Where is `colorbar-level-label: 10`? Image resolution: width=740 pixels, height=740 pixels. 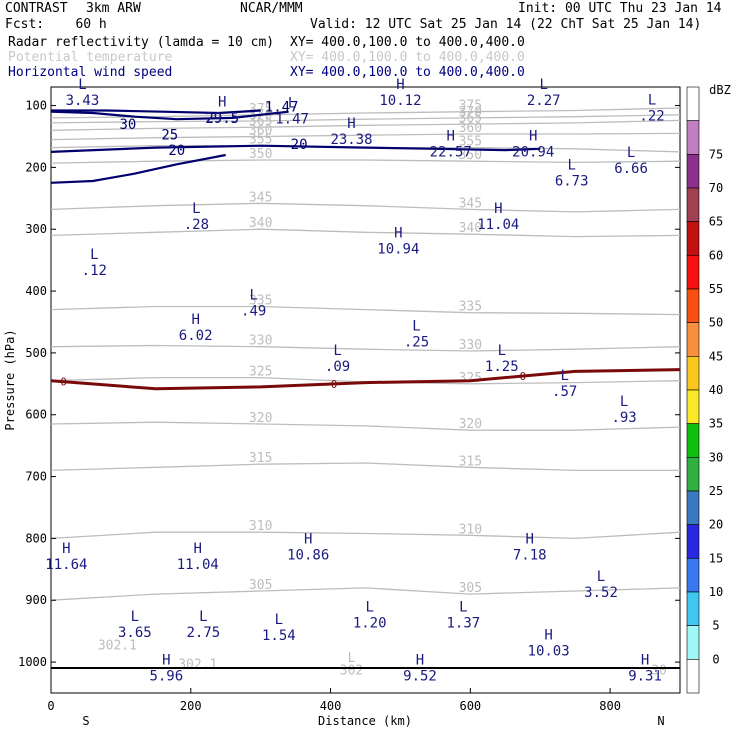
colorbar-level-label: 10 is located at coordinates (716, 592).